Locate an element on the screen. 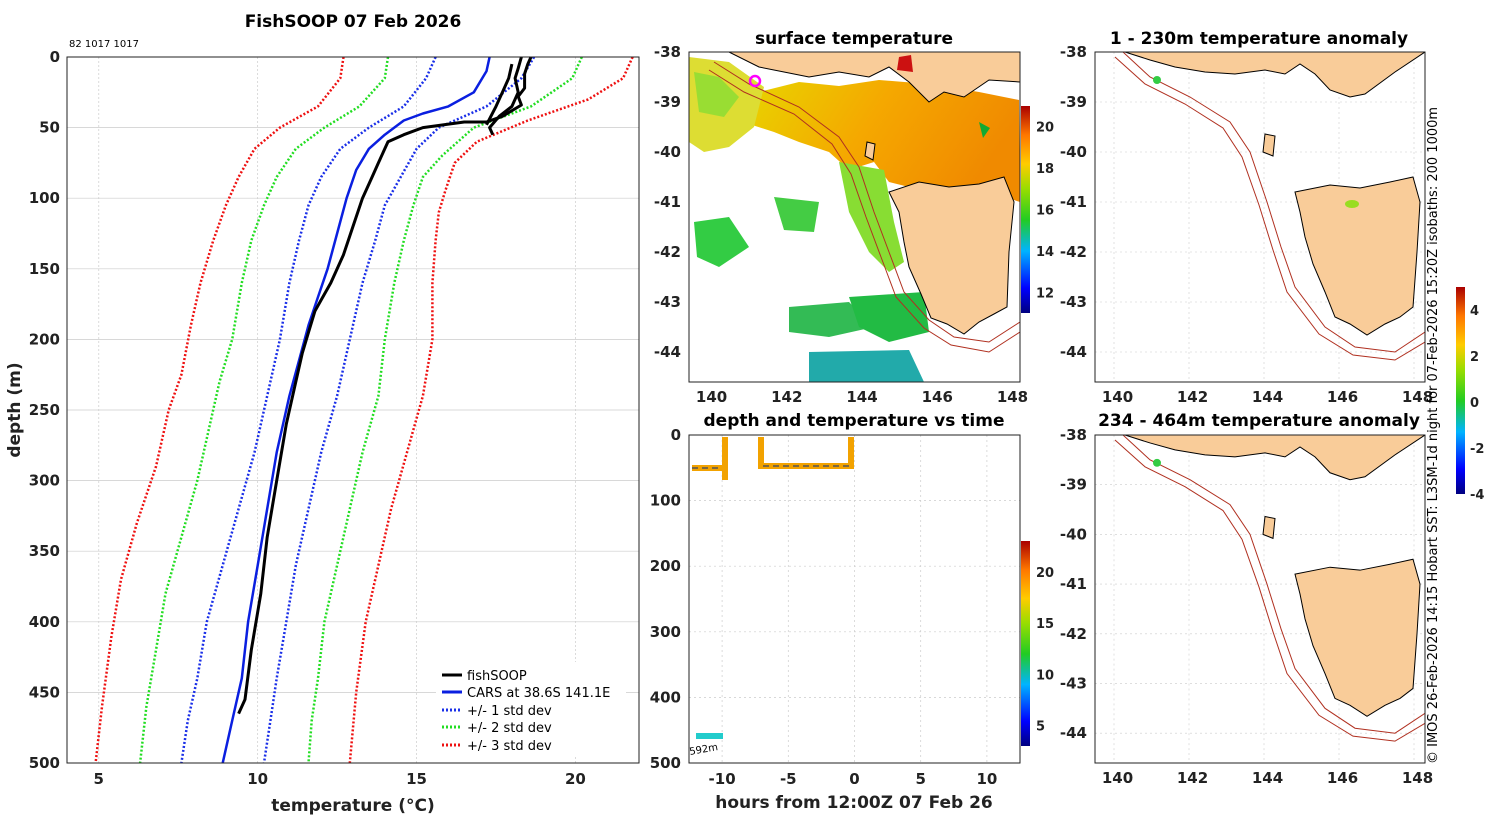 The image size is (1500, 820). depth-time-x-ticks: -10 -5 0 5 10 is located at coordinates (853, 779).